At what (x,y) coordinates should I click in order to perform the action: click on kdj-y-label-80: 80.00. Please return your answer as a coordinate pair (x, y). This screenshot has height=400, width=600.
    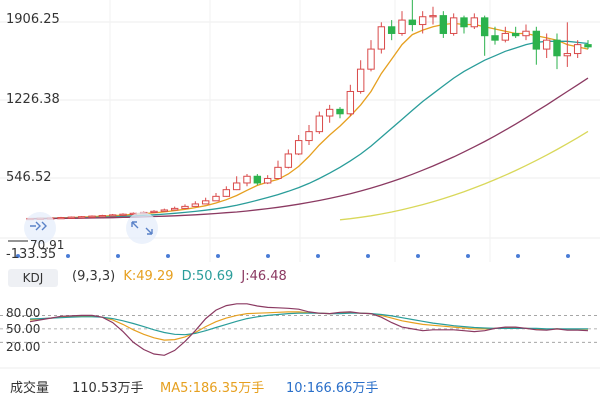
    Looking at the image, I should click on (23, 313).